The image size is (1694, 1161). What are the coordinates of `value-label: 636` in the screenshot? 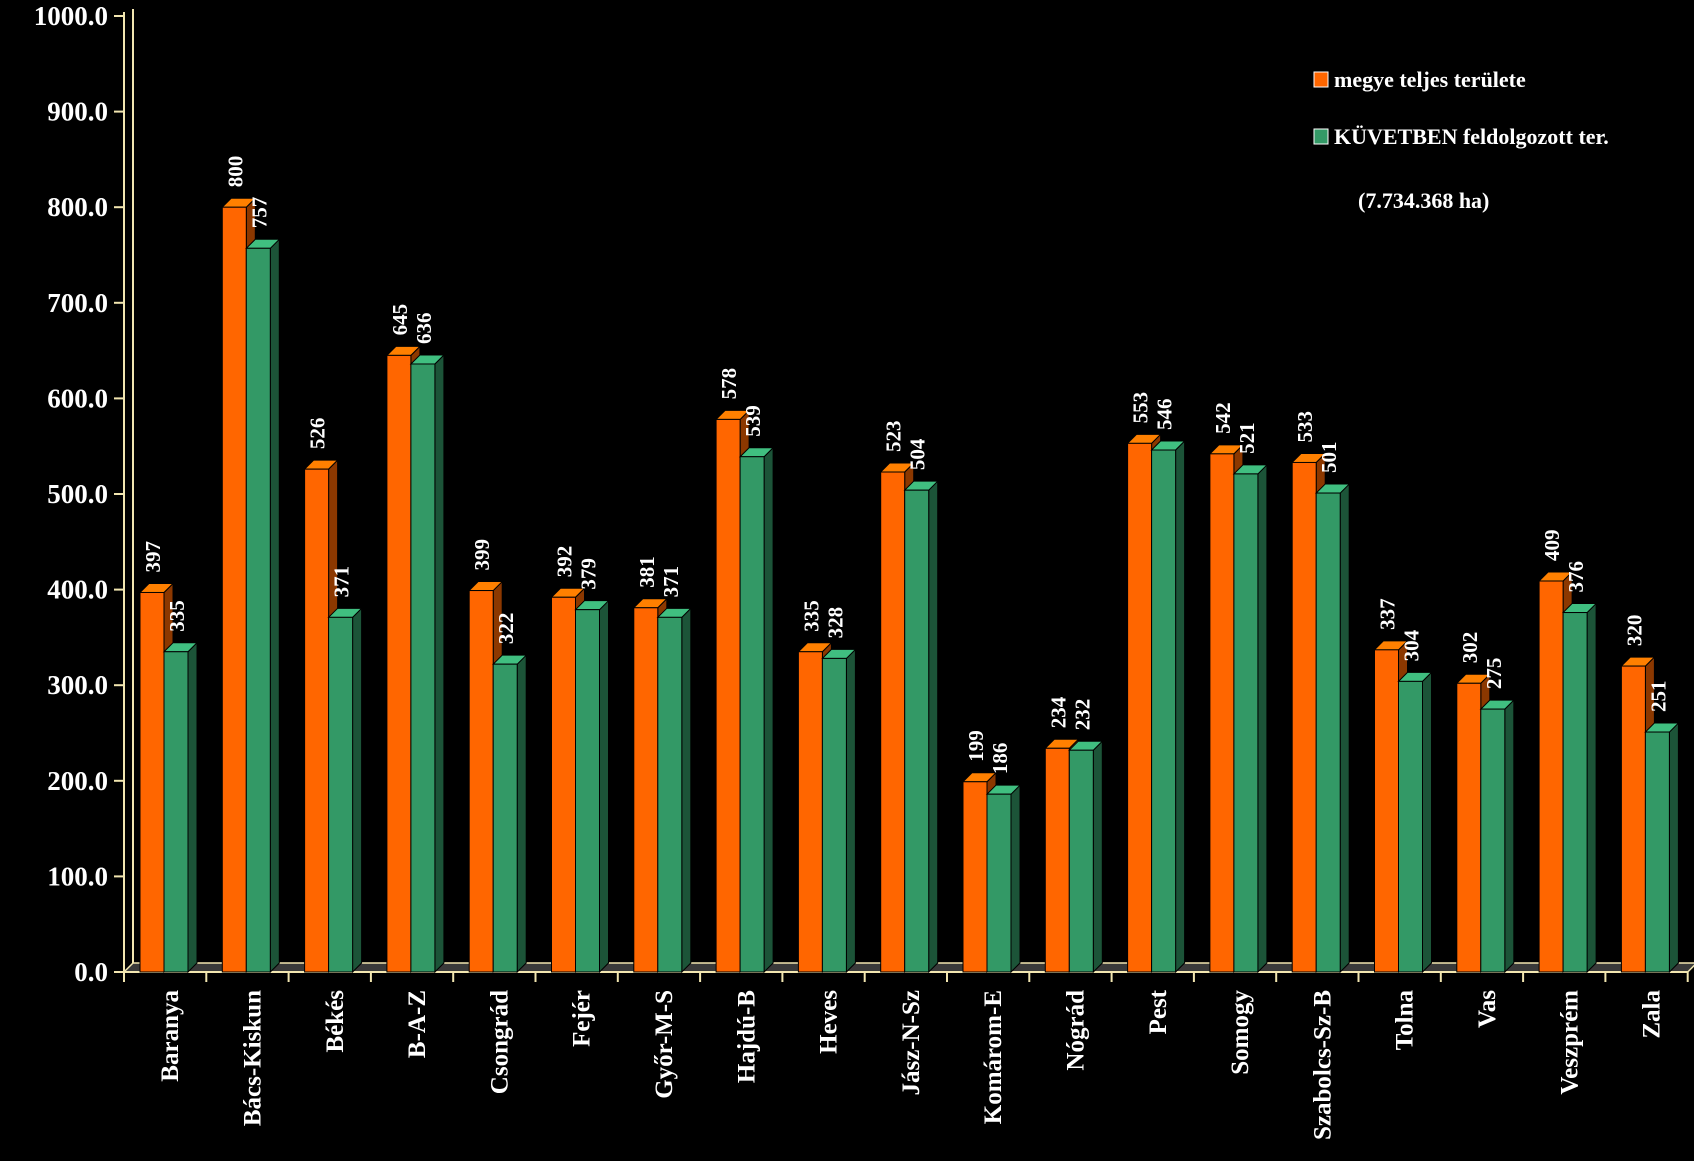 It's located at (424, 328).